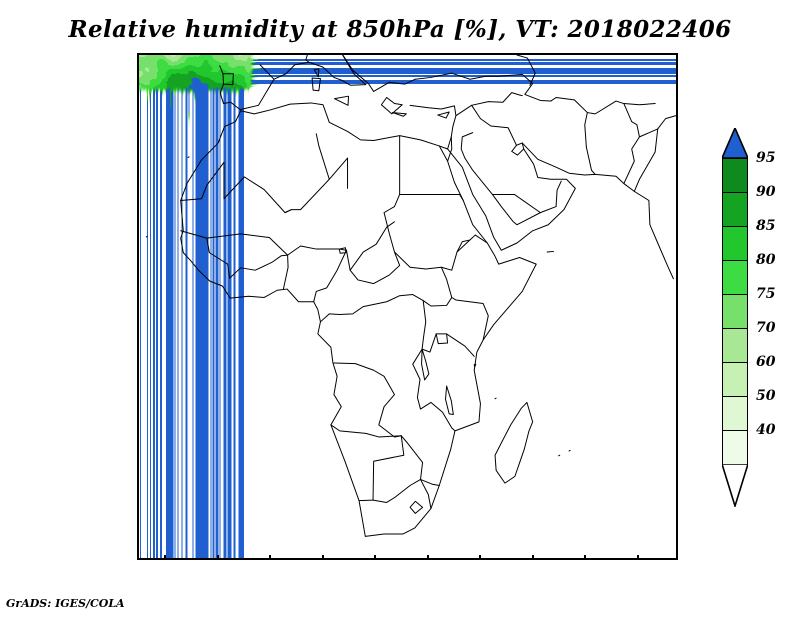 This screenshot has height=618, width=800. What do you see at coordinates (766, 226) in the screenshot?
I see `colorbar-label: 85` at bounding box center [766, 226].